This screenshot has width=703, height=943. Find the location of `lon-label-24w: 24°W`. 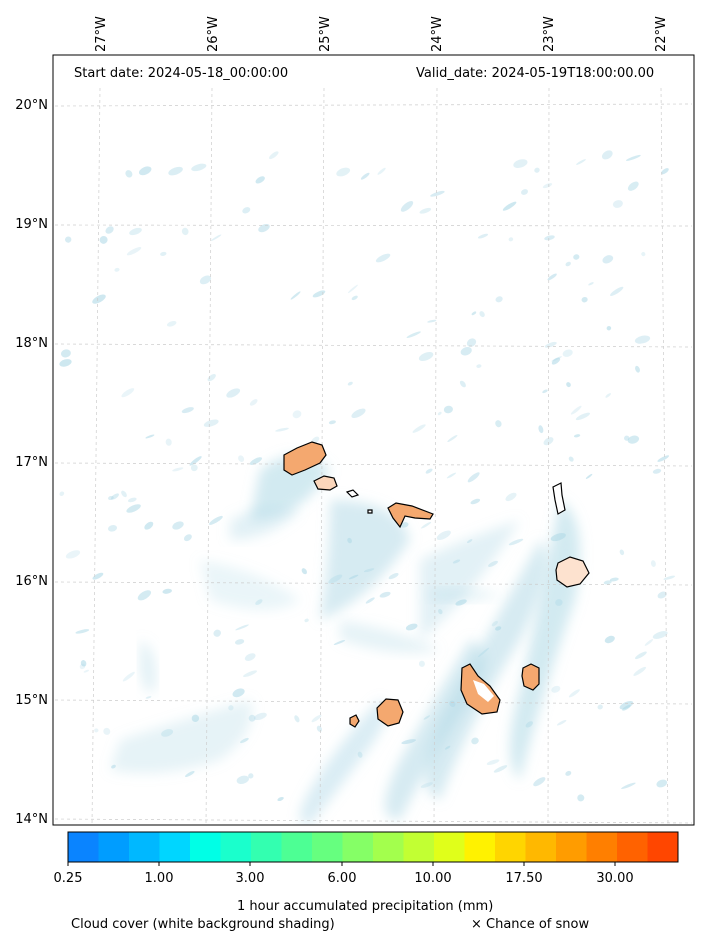

lon-label-24w: 24°W is located at coordinates (437, 34).